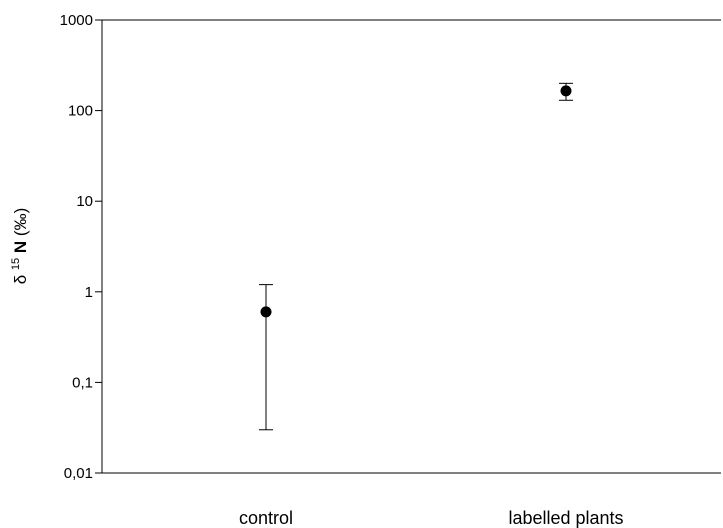  Describe the element at coordinates (76, 20) in the screenshot. I see `y-tick-label-5: 1000` at that location.